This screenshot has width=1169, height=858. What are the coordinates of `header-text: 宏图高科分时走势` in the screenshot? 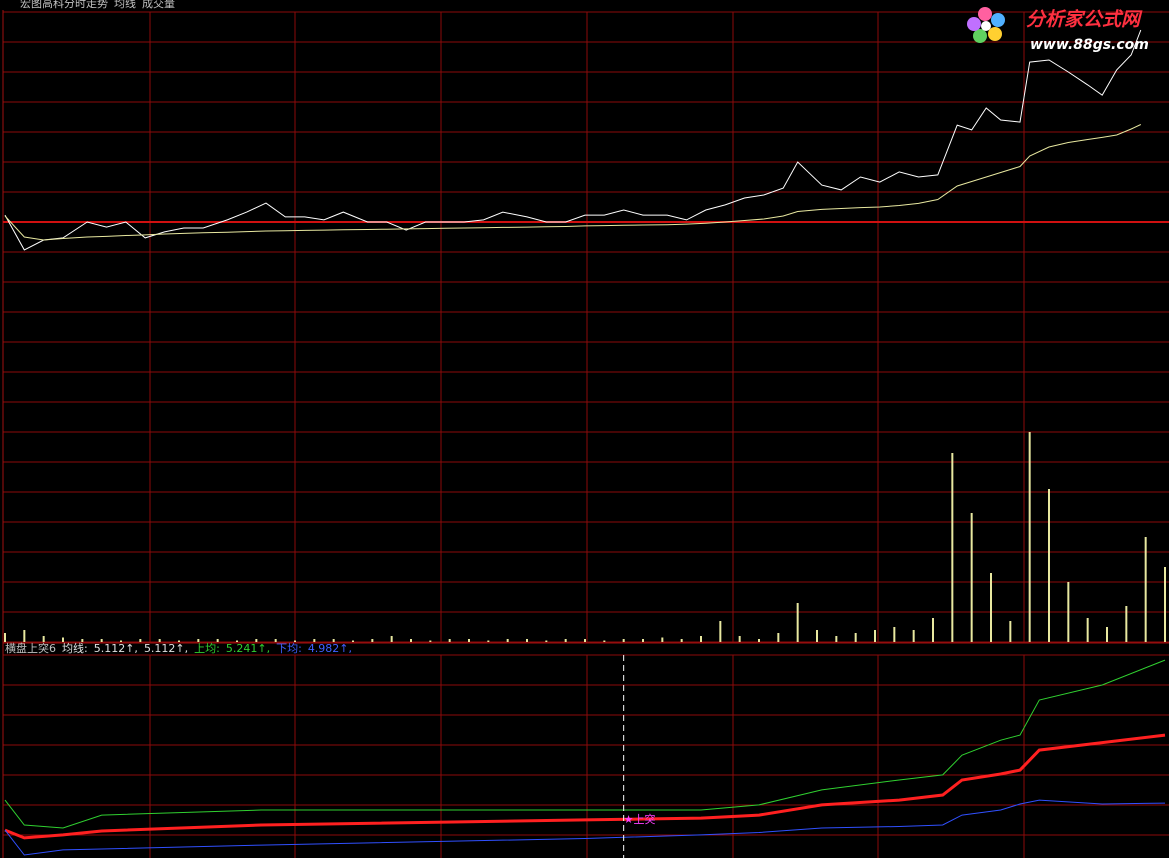 It's located at (64, 5).